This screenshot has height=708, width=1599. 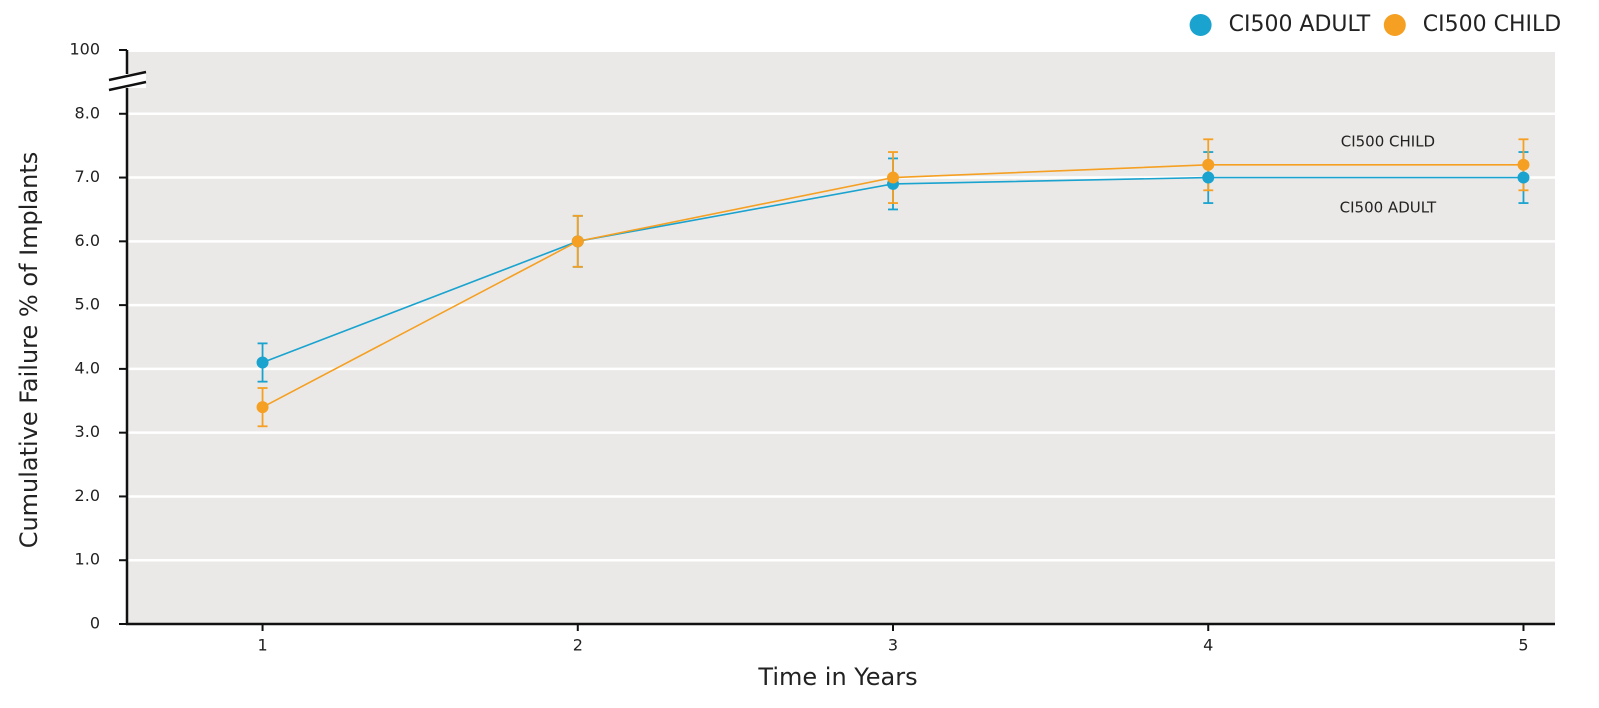 I want to click on y-tick-label: 100, so click(x=84, y=49).